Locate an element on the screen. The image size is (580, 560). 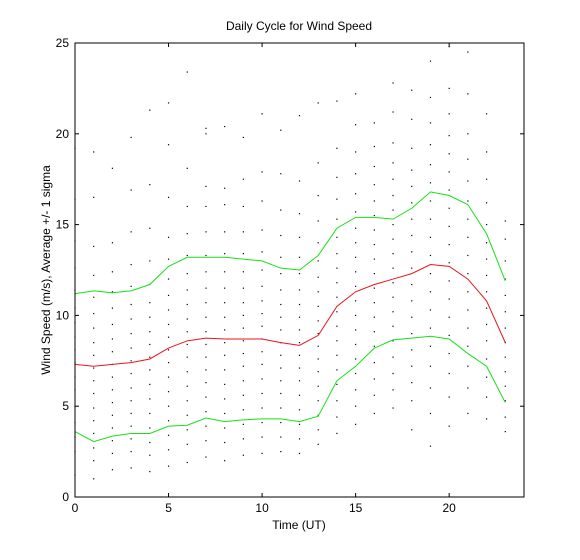
y-tick-label: 15 is located at coordinates (63, 225).